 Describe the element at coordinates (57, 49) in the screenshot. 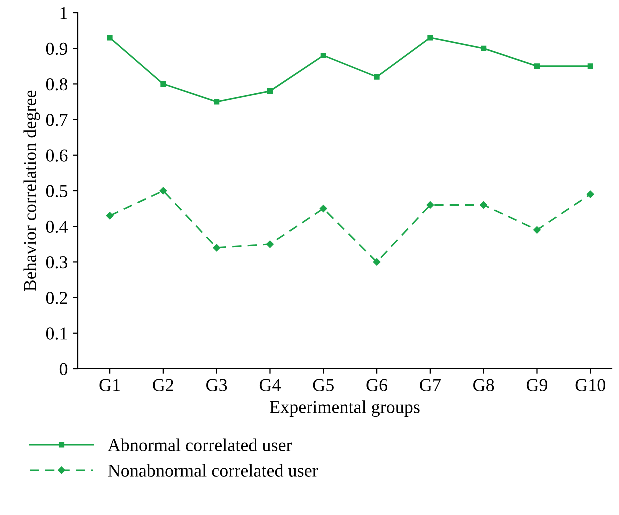

I see `y-tick-label: 0.9` at that location.